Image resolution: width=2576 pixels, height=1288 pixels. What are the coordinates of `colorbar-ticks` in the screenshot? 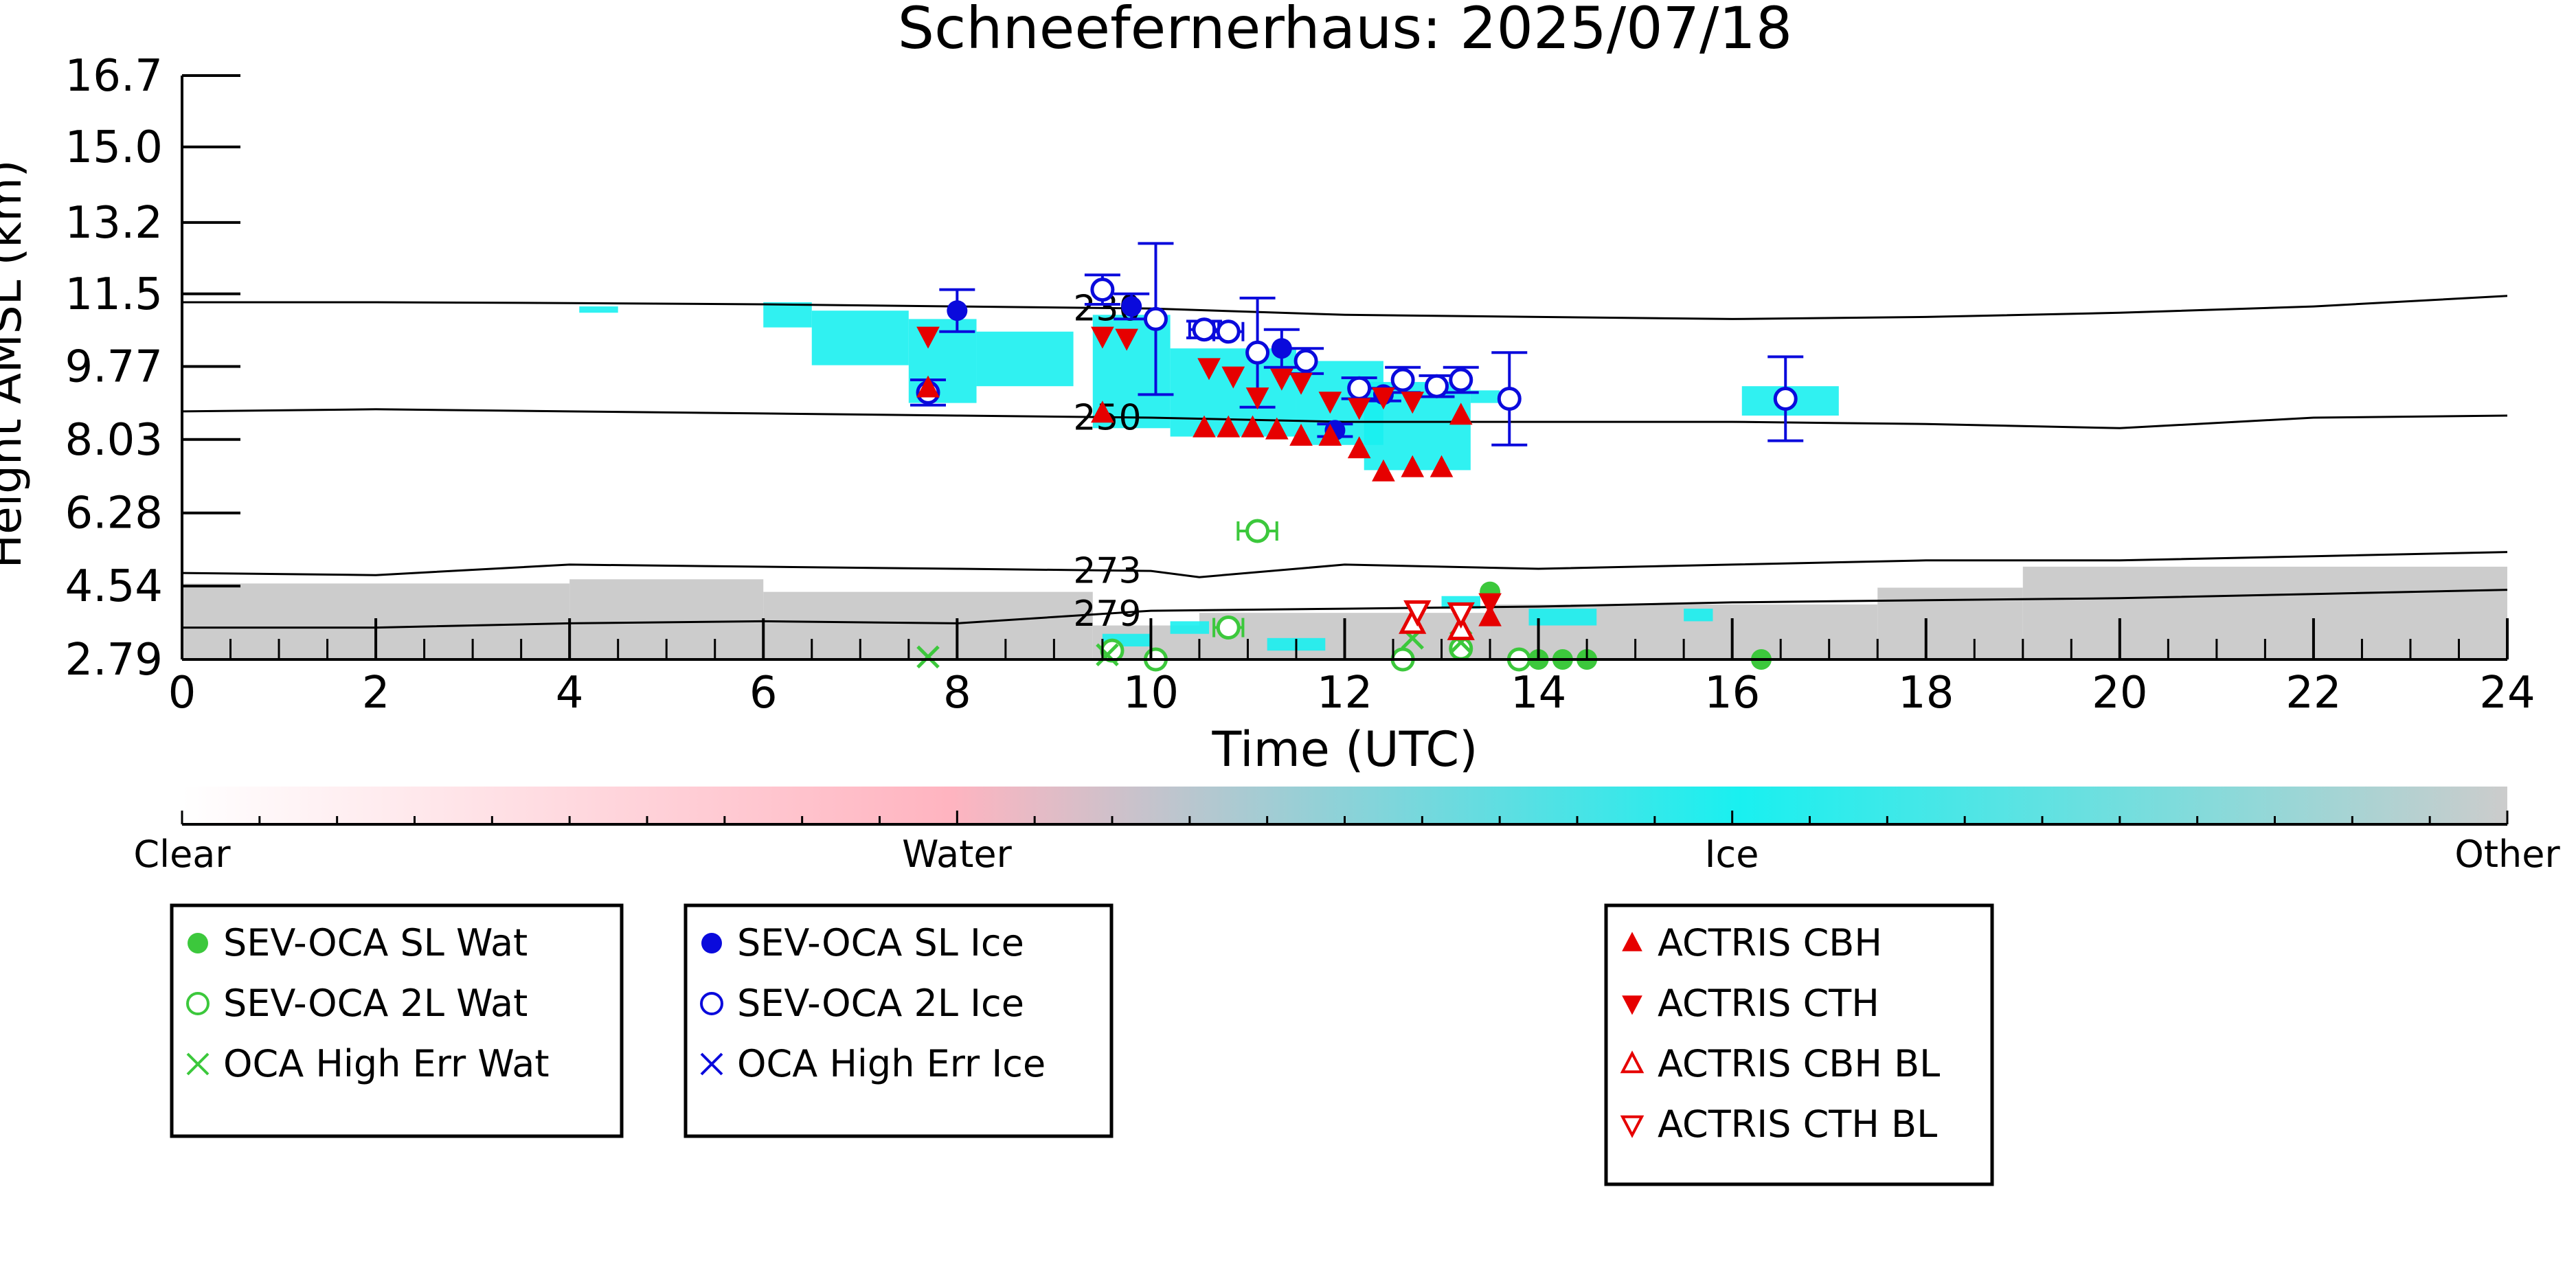 It's located at (1345, 818).